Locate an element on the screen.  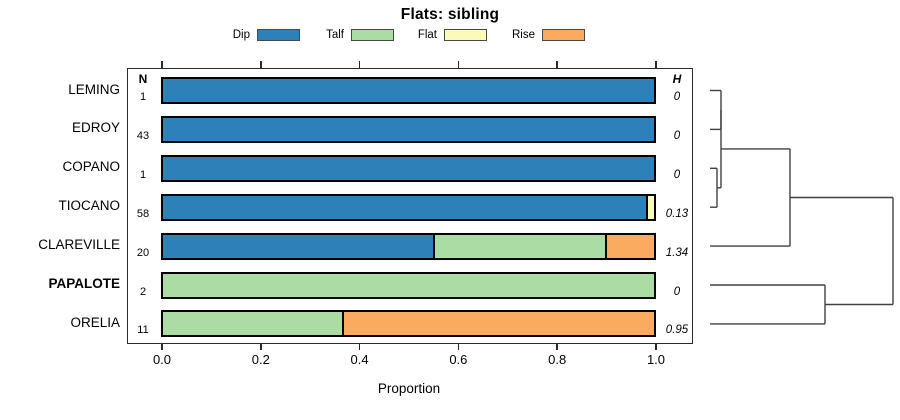
legend-swatch-flat is located at coordinates (465, 35).